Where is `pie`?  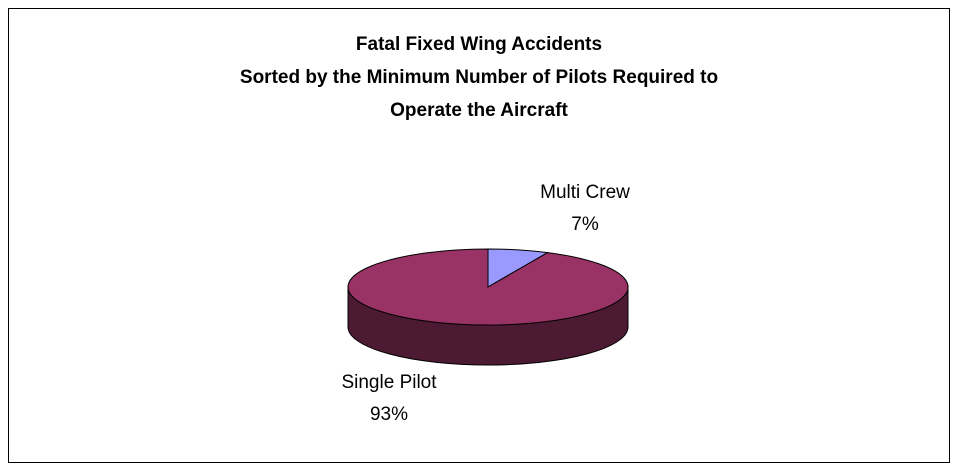
pie is located at coordinates (488, 307).